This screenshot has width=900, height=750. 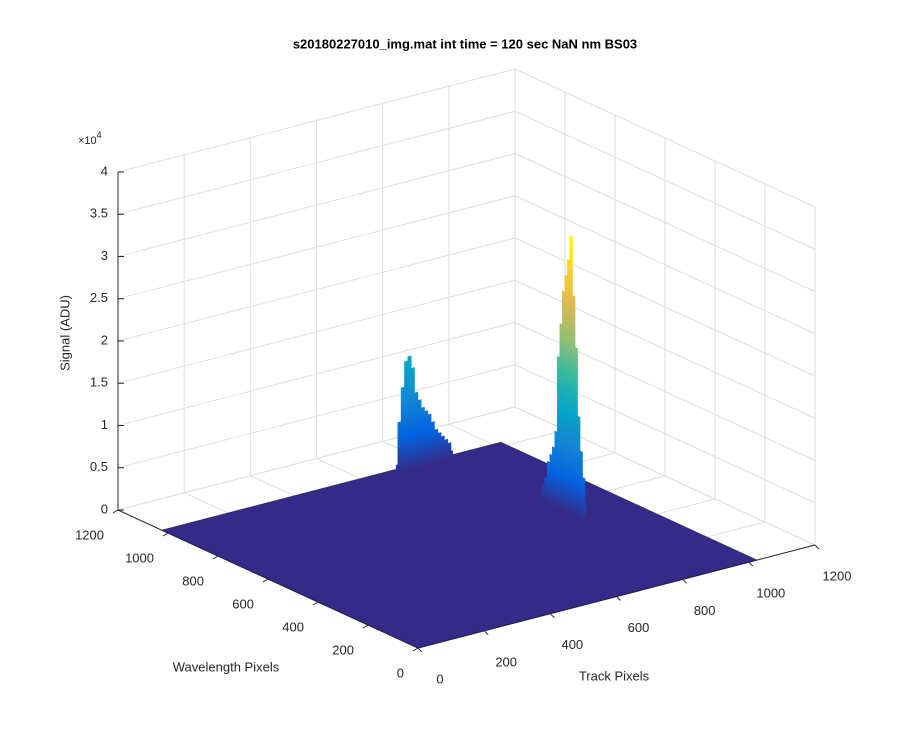 I want to click on y-tick-label: 200, so click(x=343, y=649).